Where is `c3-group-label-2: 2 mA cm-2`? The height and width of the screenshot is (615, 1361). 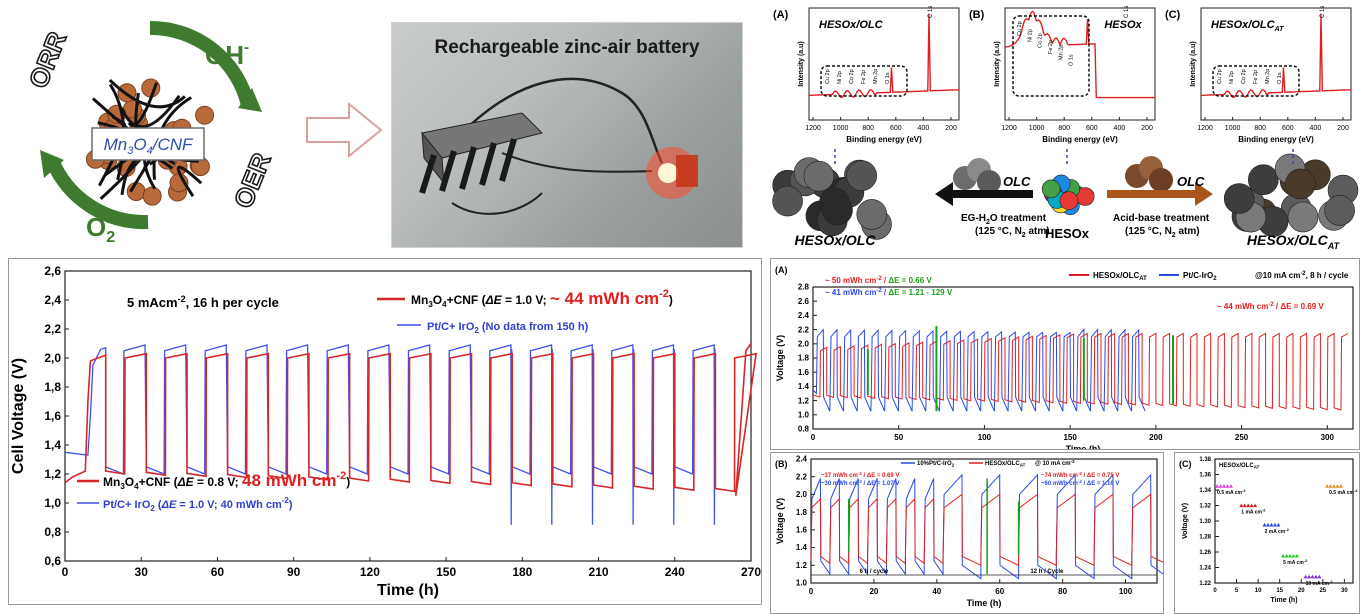 c3-group-label-2: 2 mA cm-2 is located at coordinates (1277, 531).